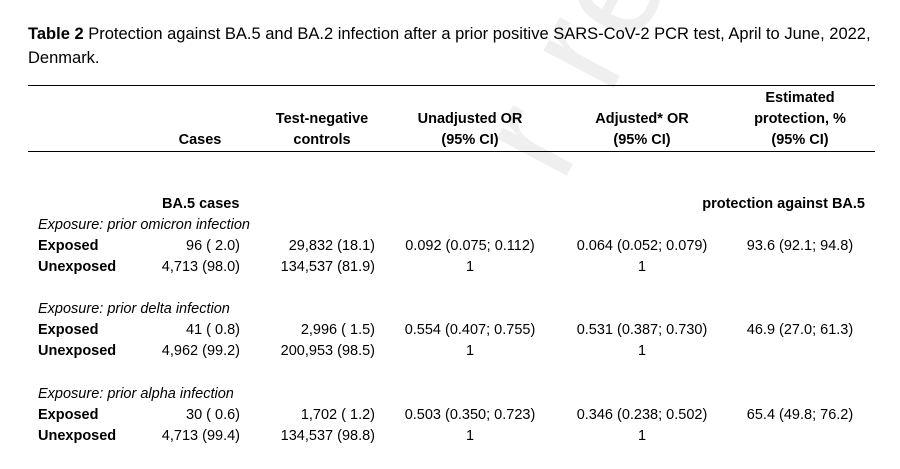 The image size is (900, 469). Describe the element at coordinates (642, 330) in the screenshot. I see `cell-adjusted-or: 0.531 (0.387; 0.730)` at that location.